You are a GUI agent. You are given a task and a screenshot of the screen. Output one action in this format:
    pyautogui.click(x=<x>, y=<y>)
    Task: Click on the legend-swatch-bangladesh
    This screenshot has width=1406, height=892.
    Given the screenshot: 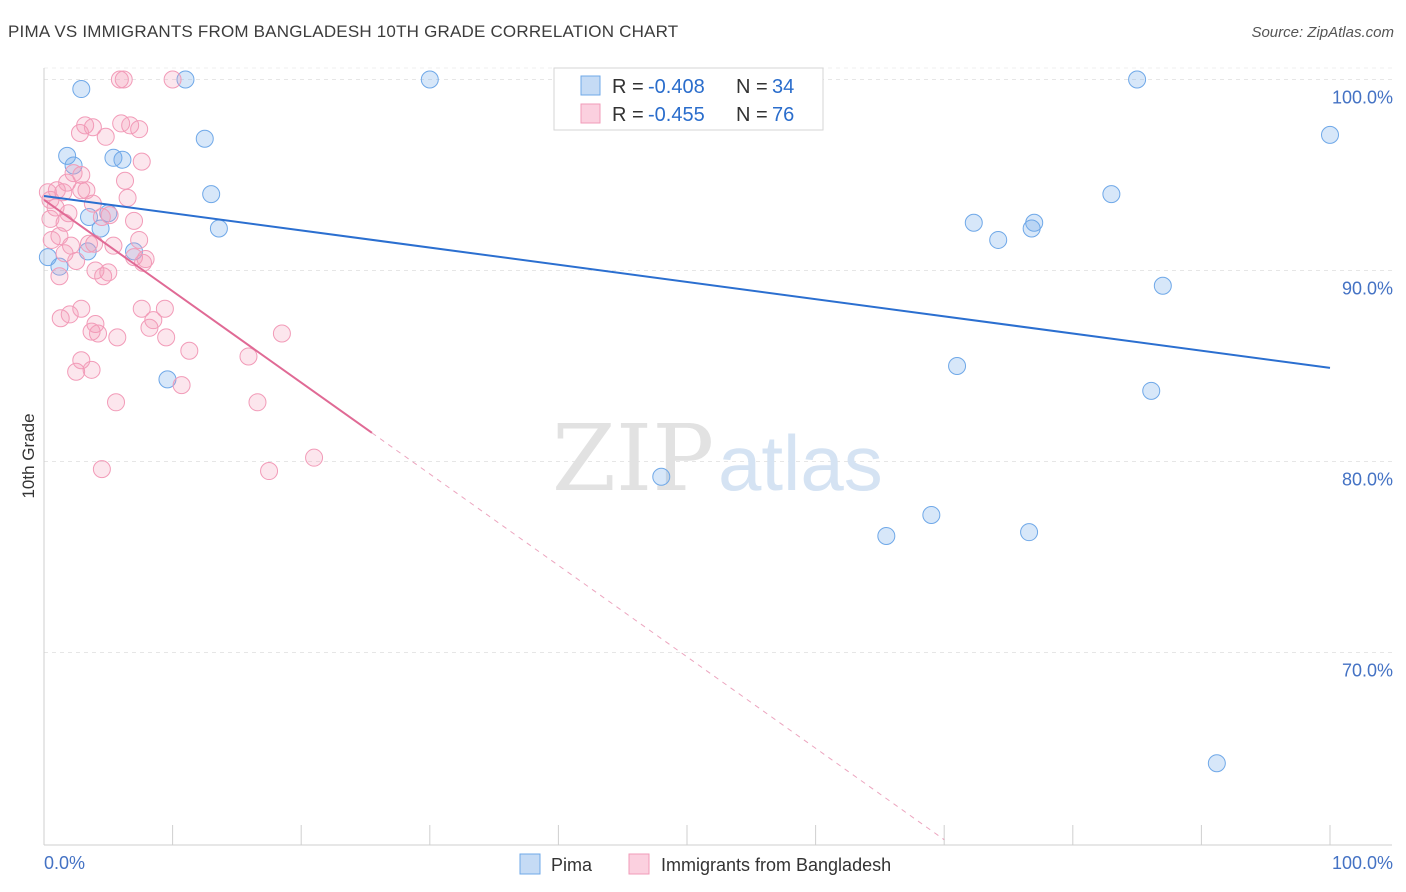 What is the action you would take?
    pyautogui.click(x=639, y=864)
    